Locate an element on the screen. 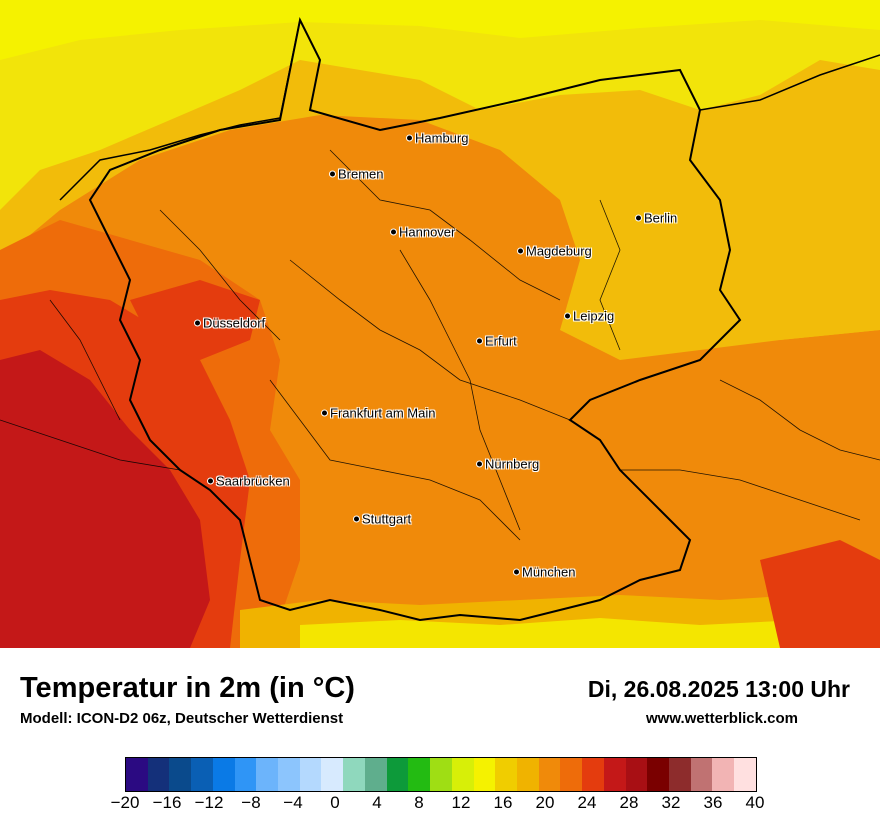  city-marker: Leipzig is located at coordinates (589, 316).